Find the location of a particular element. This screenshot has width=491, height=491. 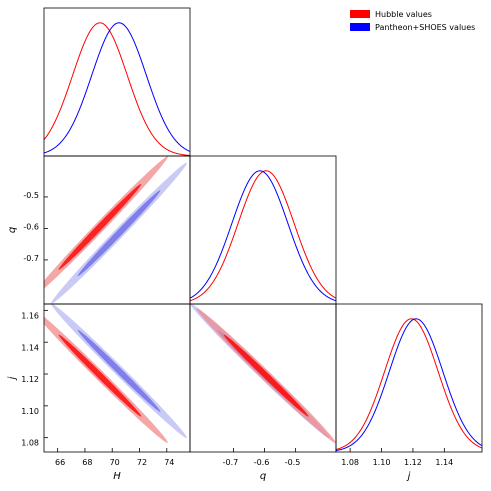

panel-frame-j is located at coordinates (409, 378).